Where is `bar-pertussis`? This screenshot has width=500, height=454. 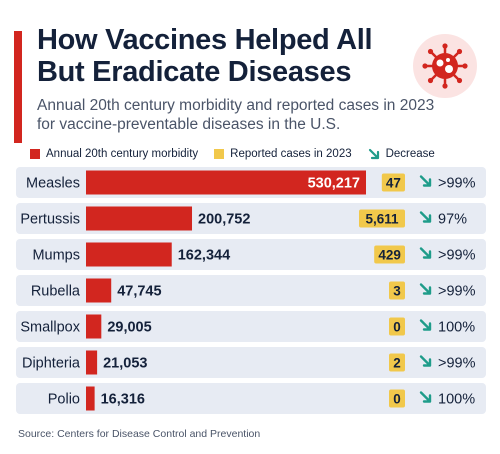
bar-pertussis is located at coordinates (139, 218).